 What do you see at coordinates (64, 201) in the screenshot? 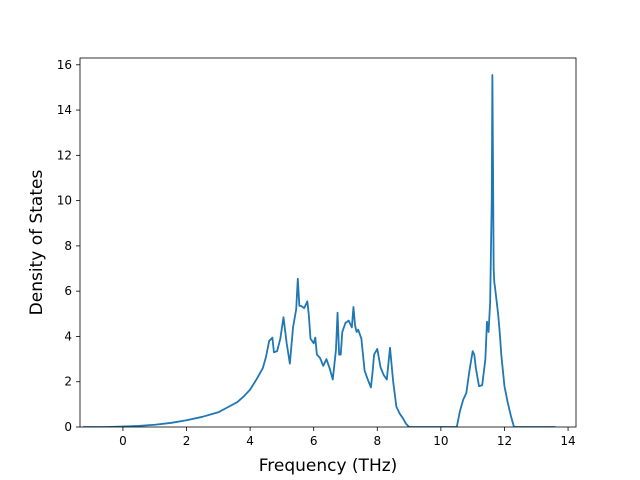
I see `y-tick-label: 10` at bounding box center [64, 201].